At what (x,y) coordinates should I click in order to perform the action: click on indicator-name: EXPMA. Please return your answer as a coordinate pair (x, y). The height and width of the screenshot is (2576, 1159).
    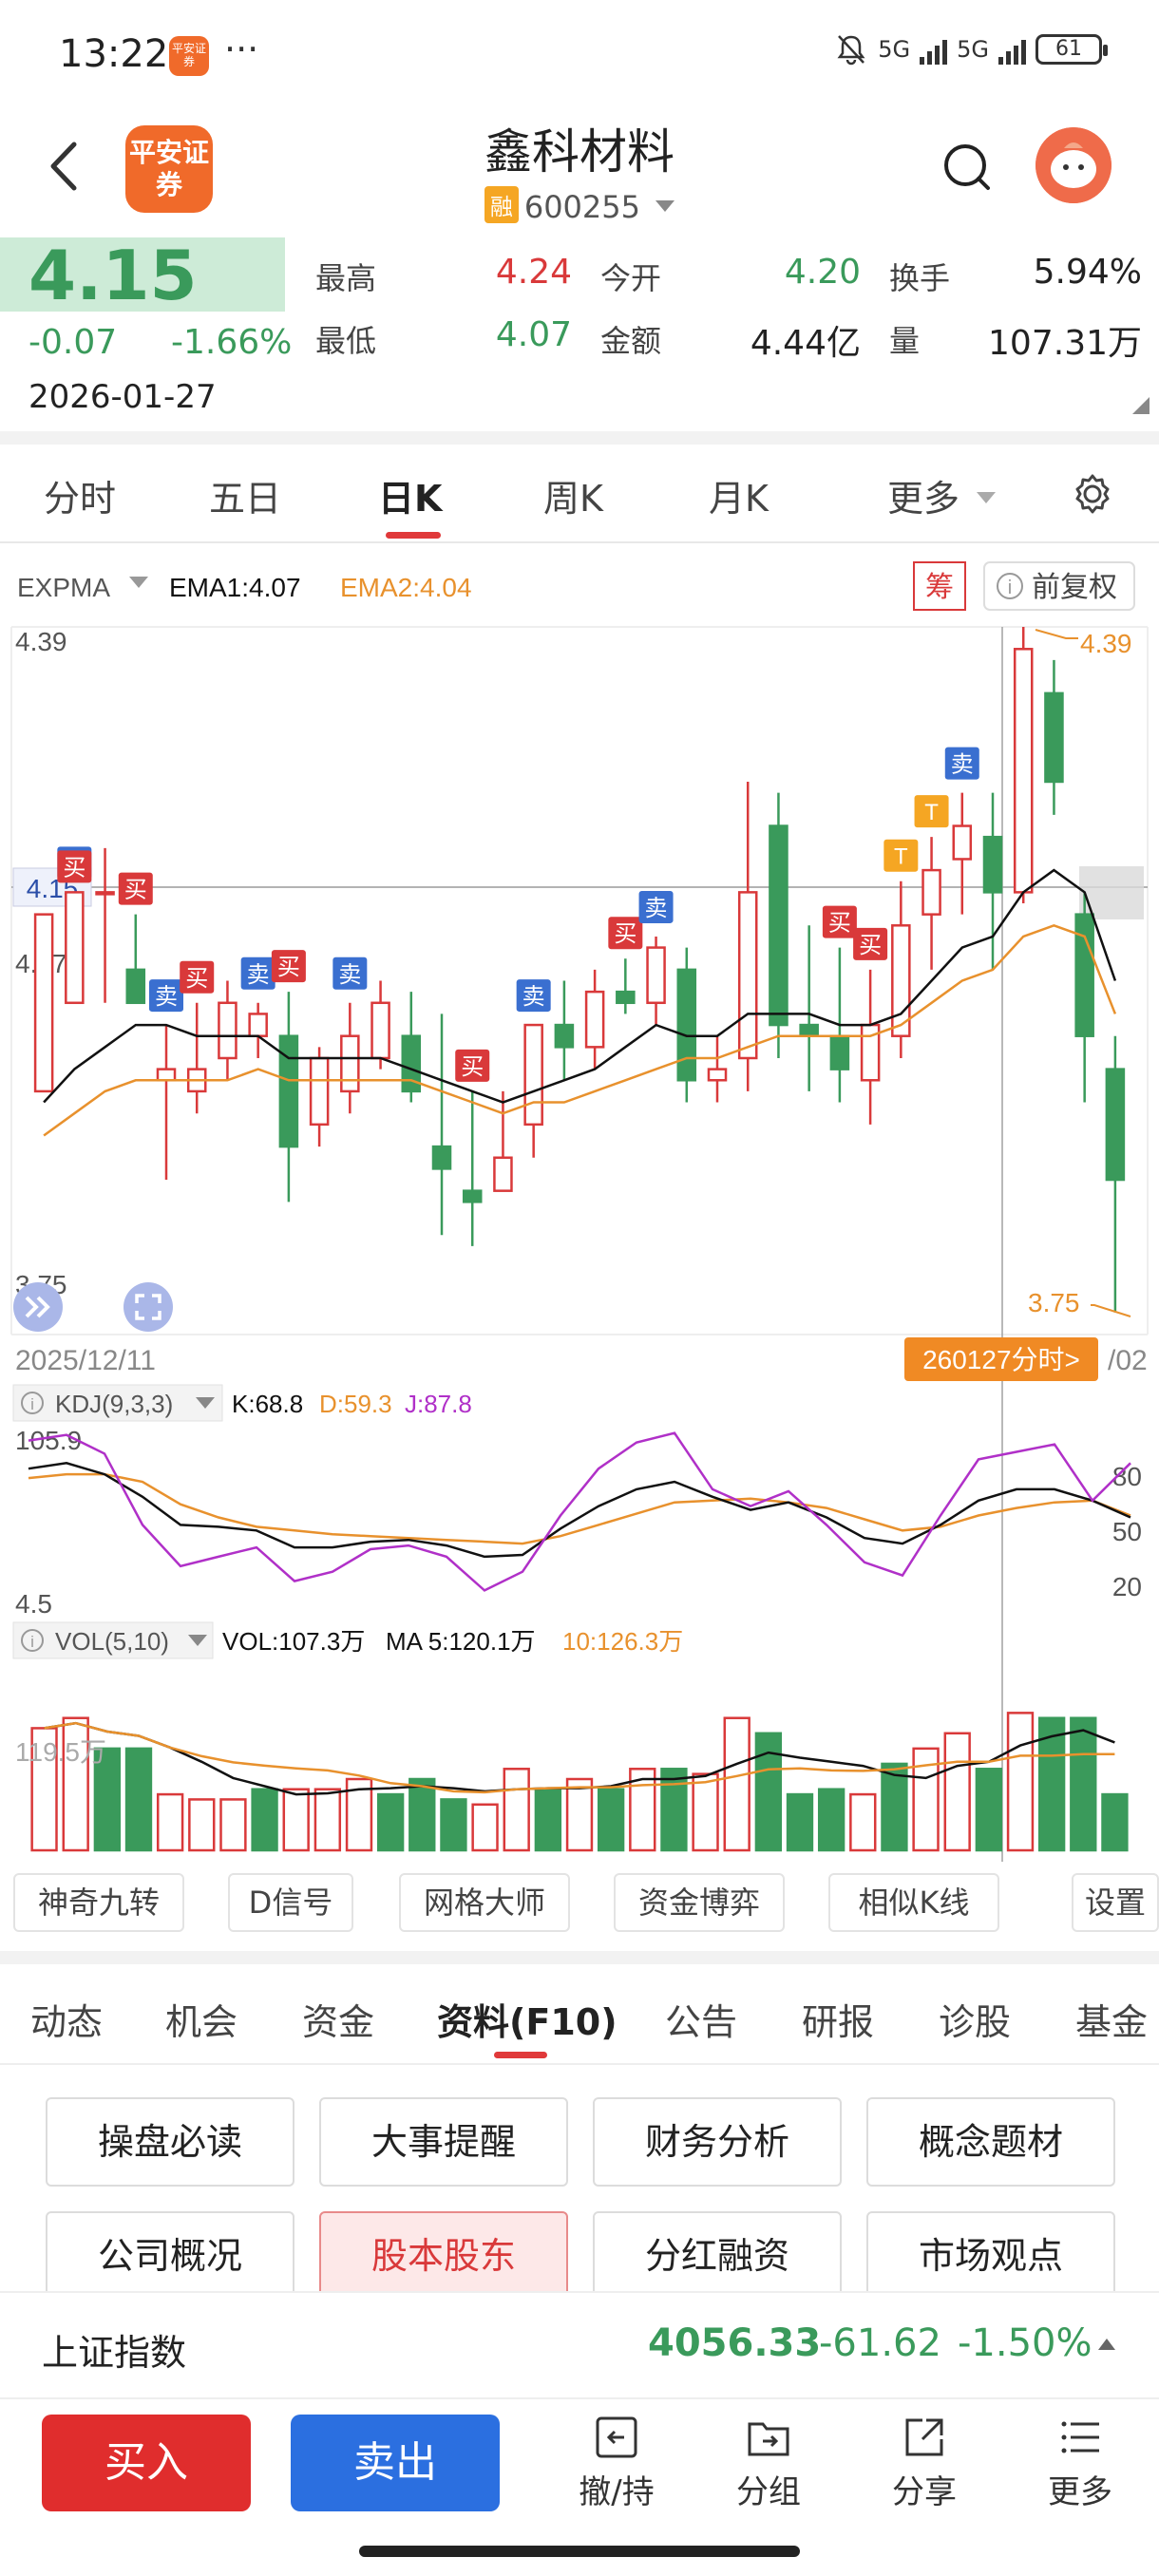
    Looking at the image, I should click on (63, 587).